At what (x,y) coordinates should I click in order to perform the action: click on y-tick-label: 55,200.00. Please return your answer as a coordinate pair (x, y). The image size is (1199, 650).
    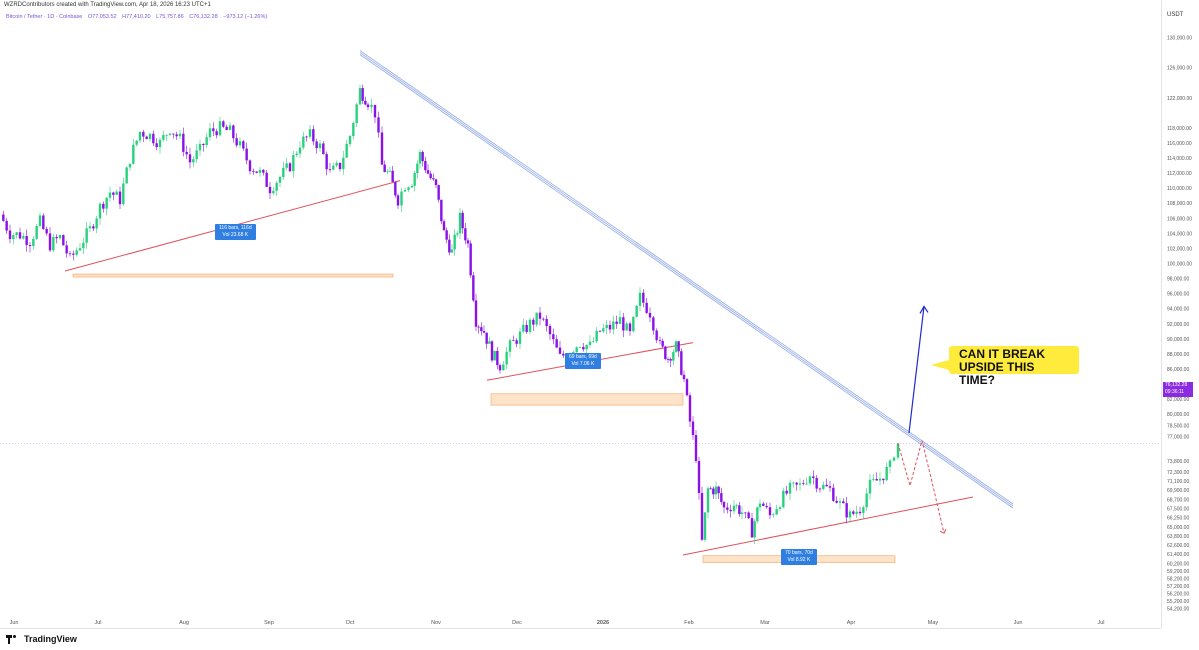
    Looking at the image, I should click on (1178, 602).